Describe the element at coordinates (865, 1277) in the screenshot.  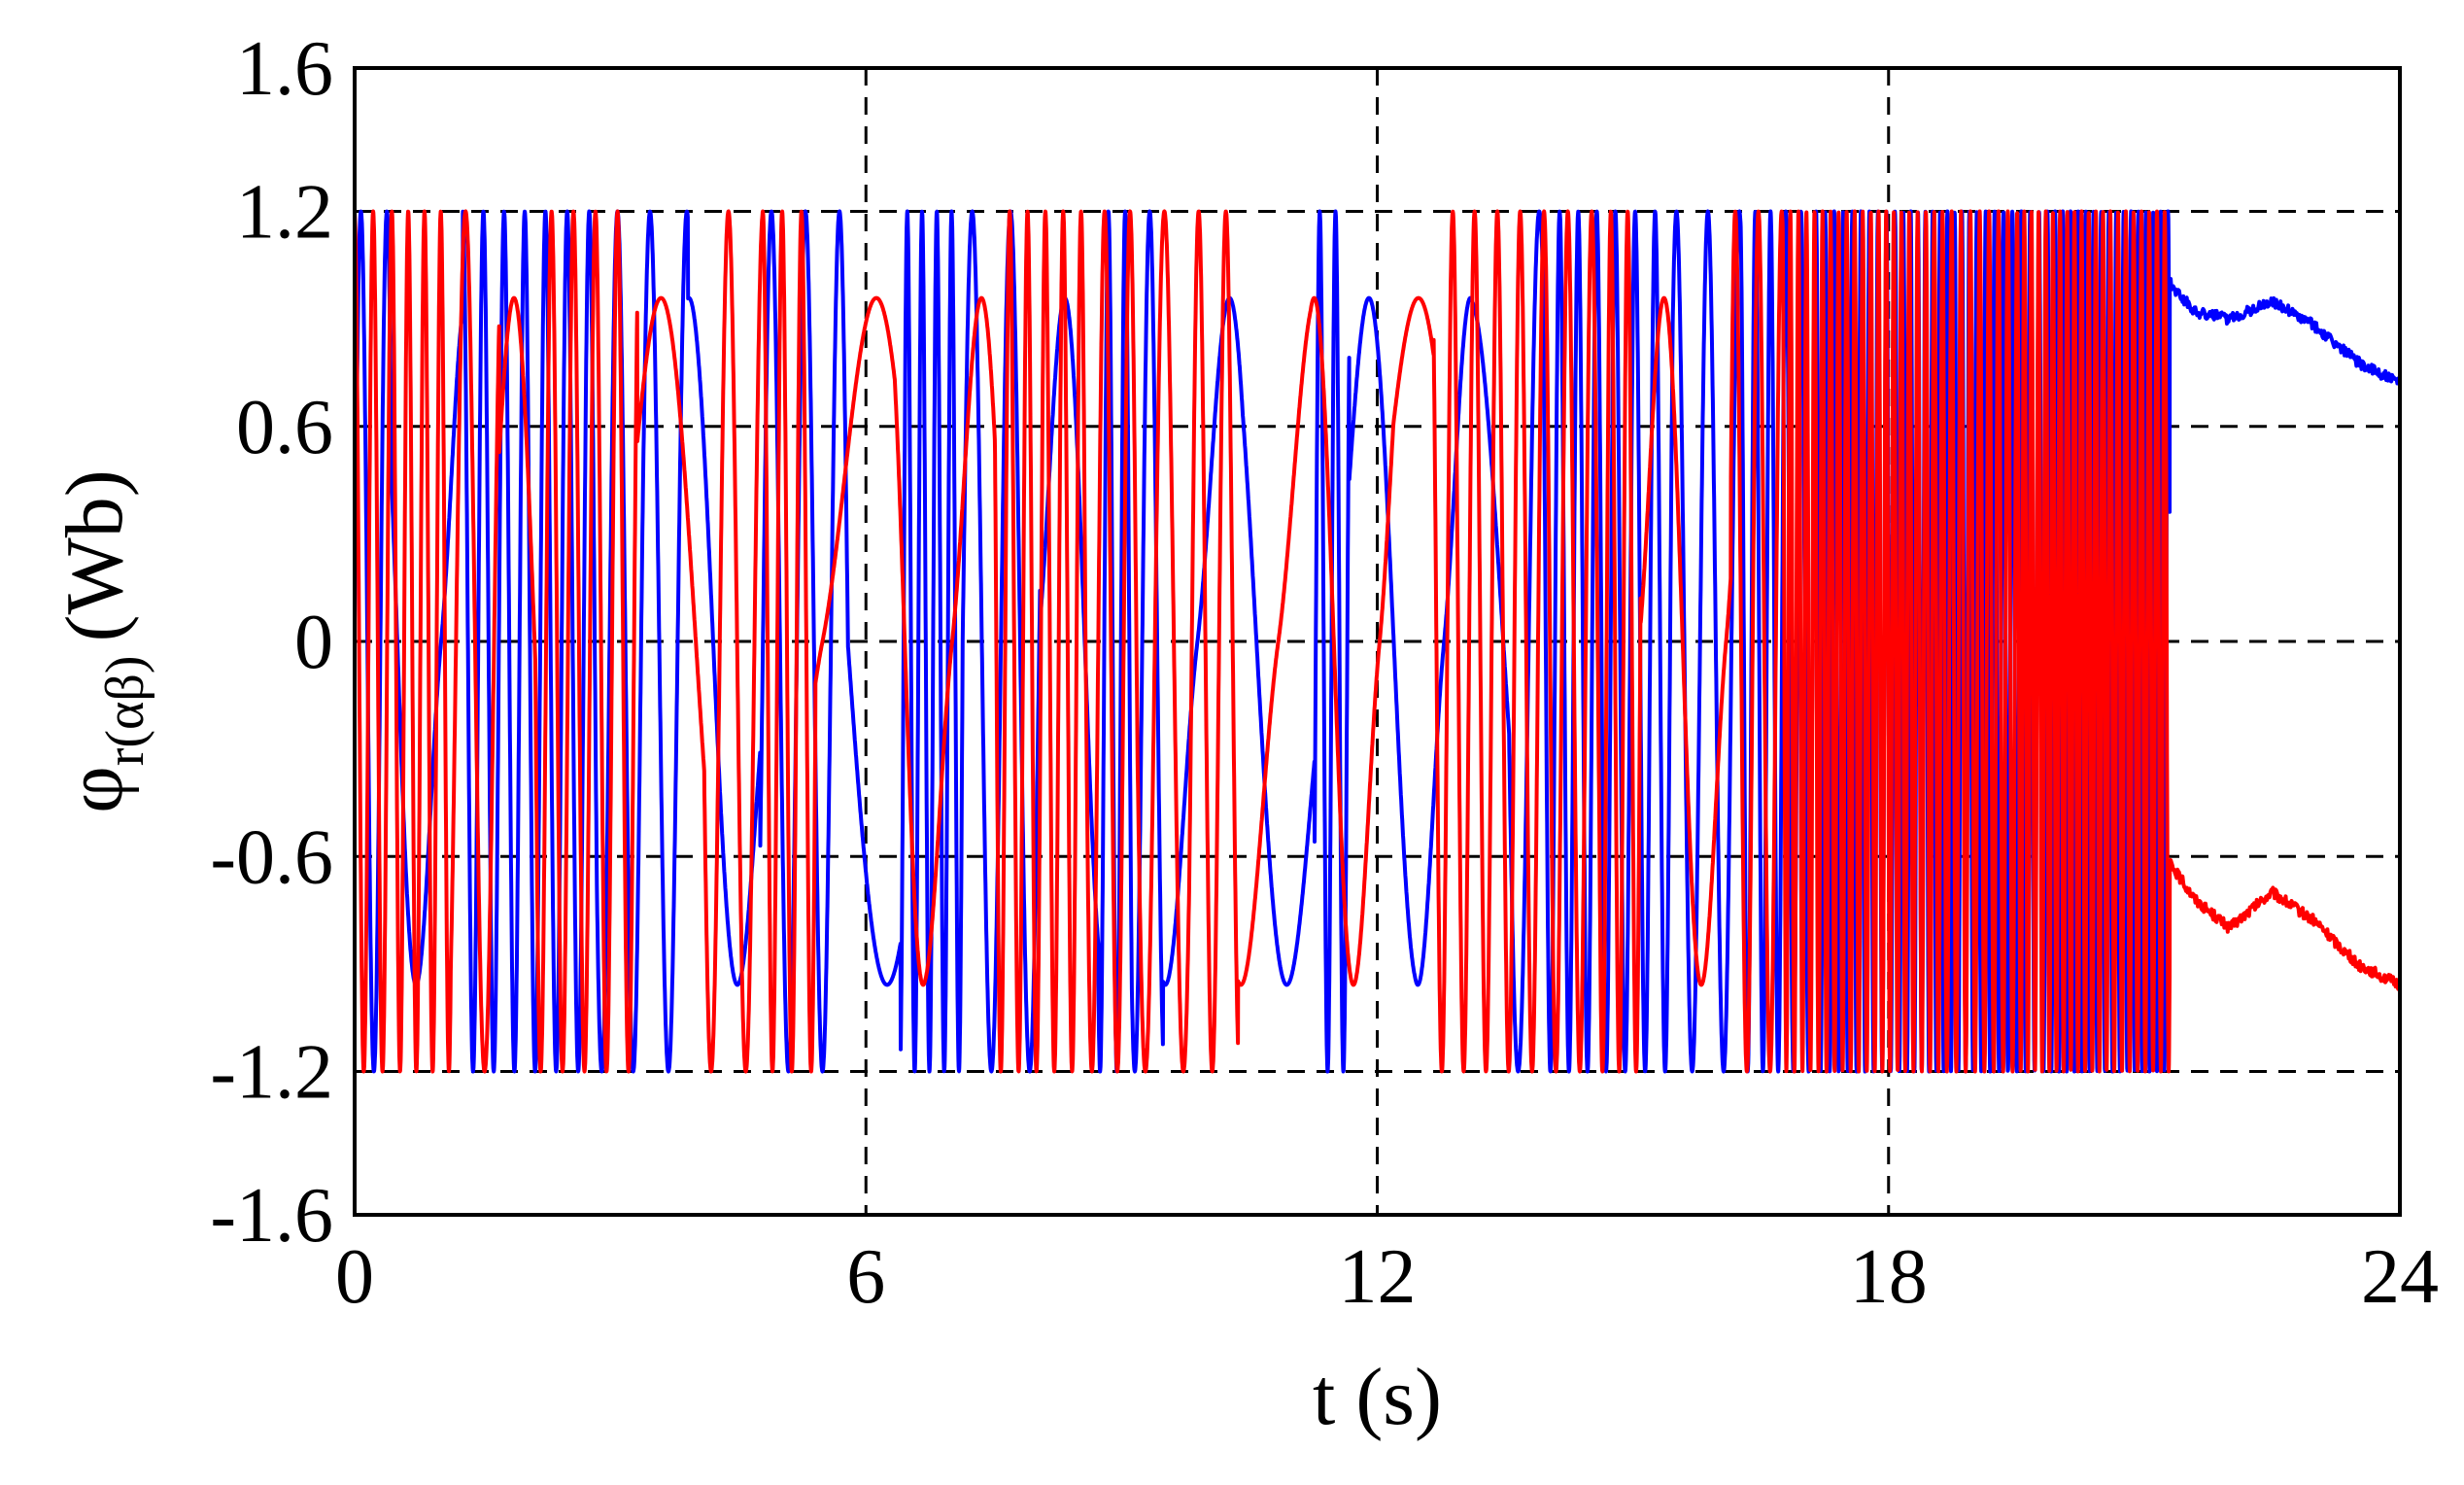
I see `x-tick-label: 6` at that location.